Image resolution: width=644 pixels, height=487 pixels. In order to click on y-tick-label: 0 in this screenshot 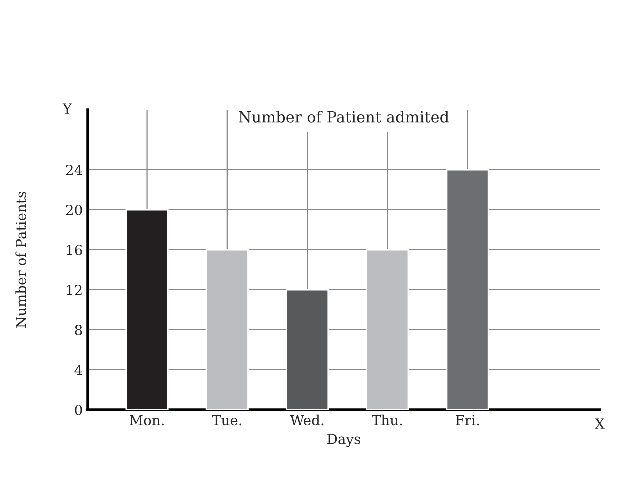, I will do `click(78, 410)`.